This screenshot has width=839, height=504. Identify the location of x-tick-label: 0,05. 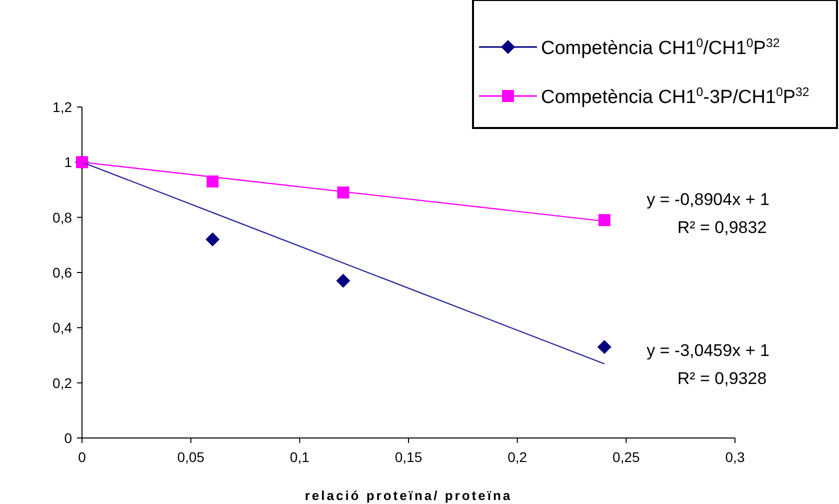
(191, 457).